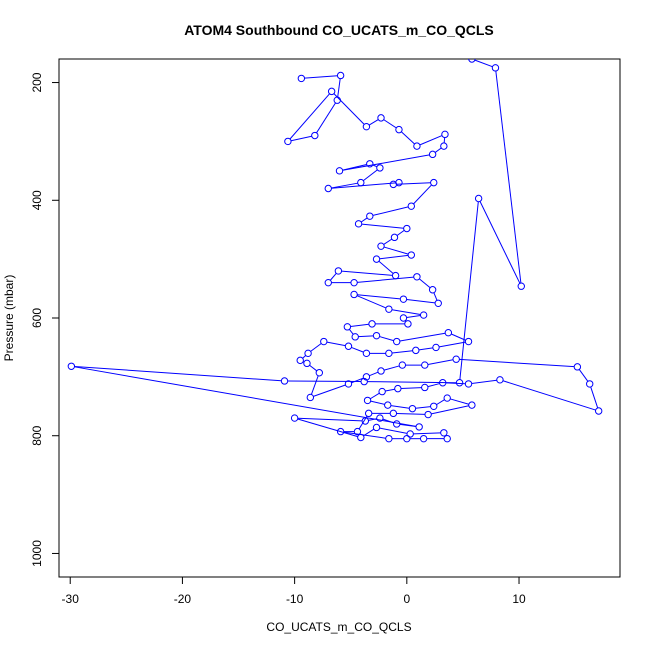  I want to click on y-tick-label: 400, so click(37, 200).